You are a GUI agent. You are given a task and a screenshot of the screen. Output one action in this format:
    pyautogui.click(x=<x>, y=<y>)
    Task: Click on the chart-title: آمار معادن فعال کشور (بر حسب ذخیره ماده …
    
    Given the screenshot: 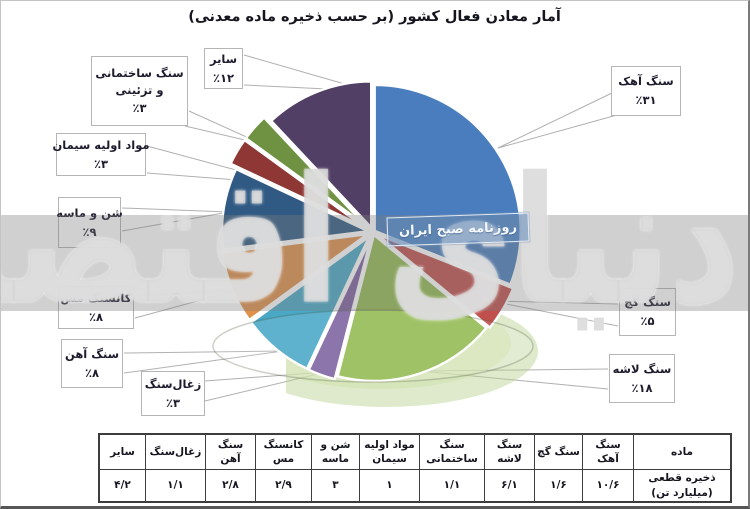 What is the action you would take?
    pyautogui.click(x=374, y=17)
    